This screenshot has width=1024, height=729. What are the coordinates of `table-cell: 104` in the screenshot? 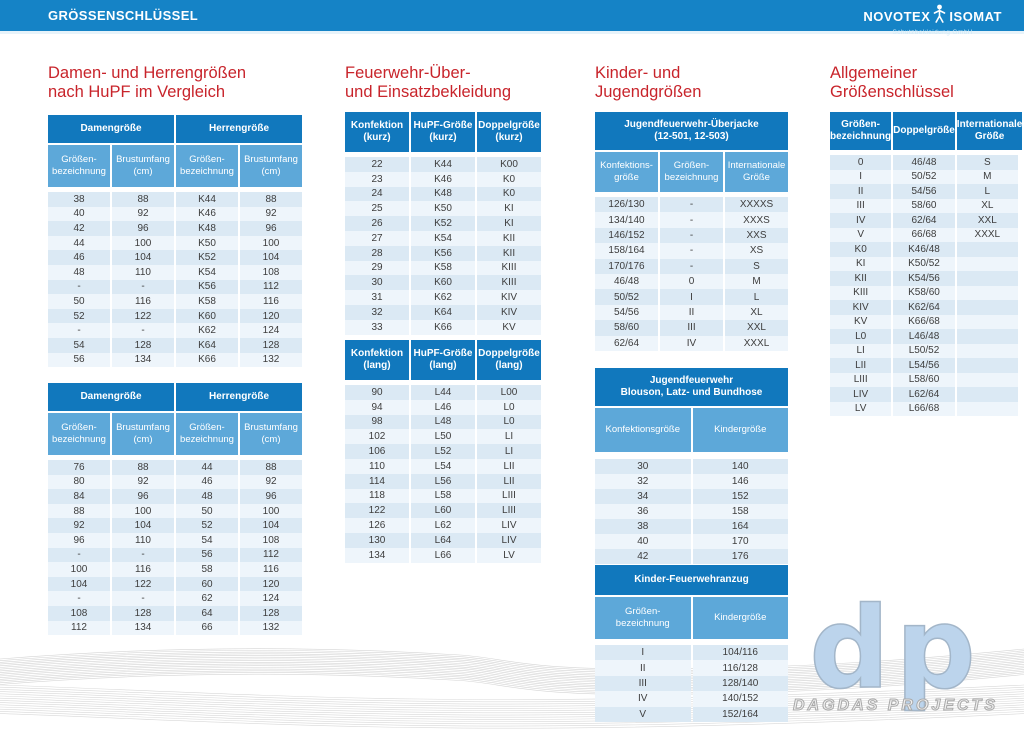 It's located at (79, 584).